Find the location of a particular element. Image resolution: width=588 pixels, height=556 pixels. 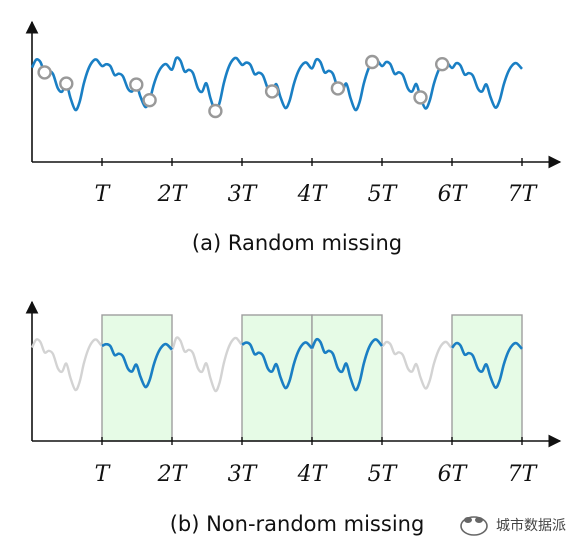

panel-a-tick-label-1: T is located at coordinates (103, 194).